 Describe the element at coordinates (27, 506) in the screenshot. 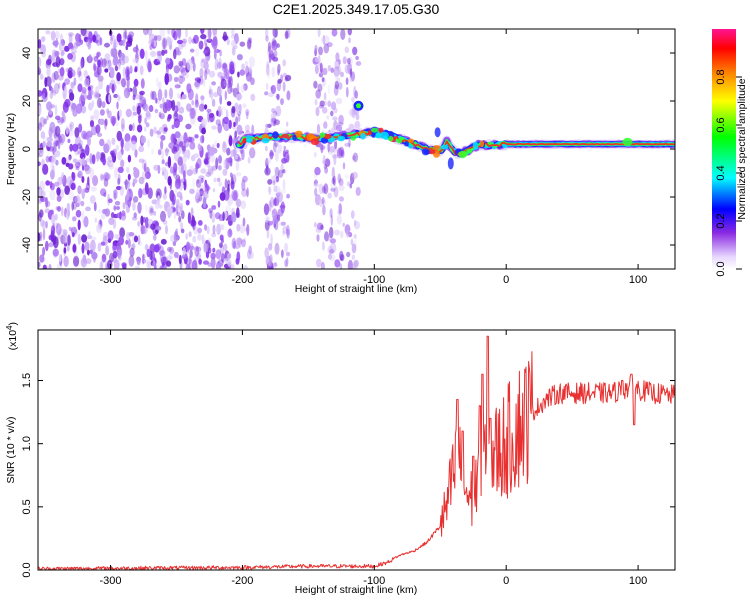

I see `snr-y-tick-label: 0.5` at that location.